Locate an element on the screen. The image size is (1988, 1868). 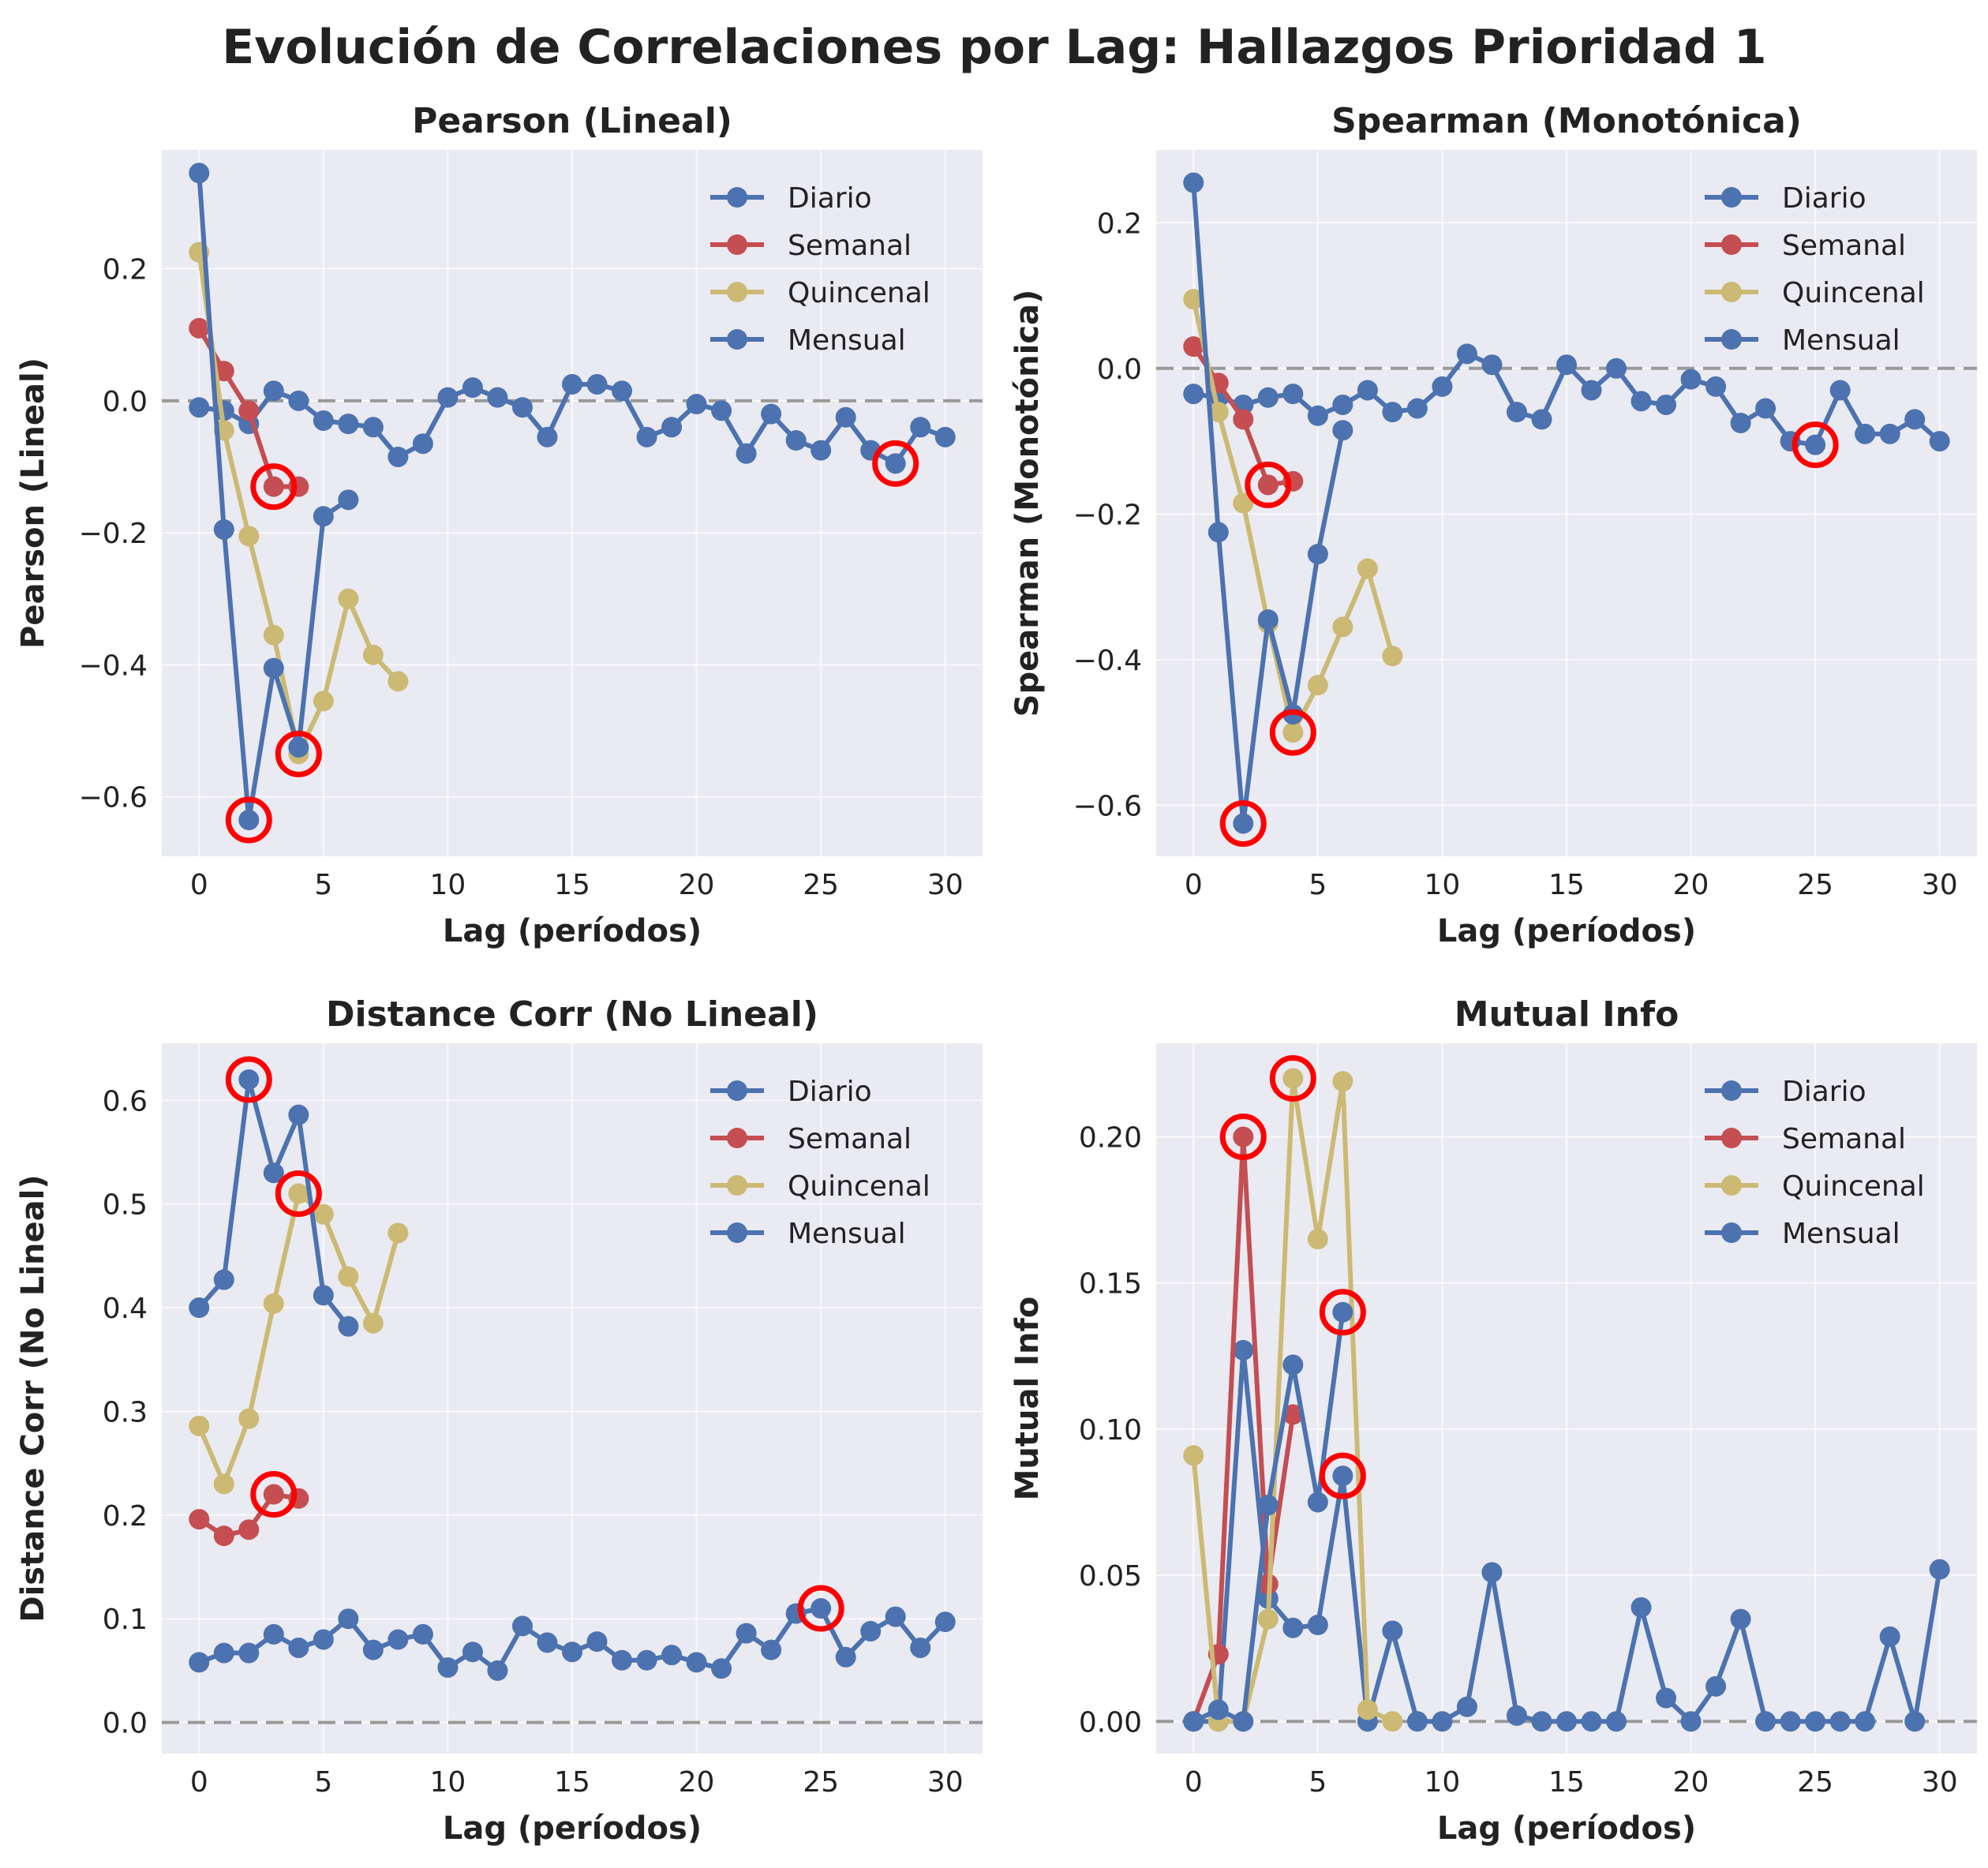
y-tick-label: 0.20 is located at coordinates (1110, 1138).